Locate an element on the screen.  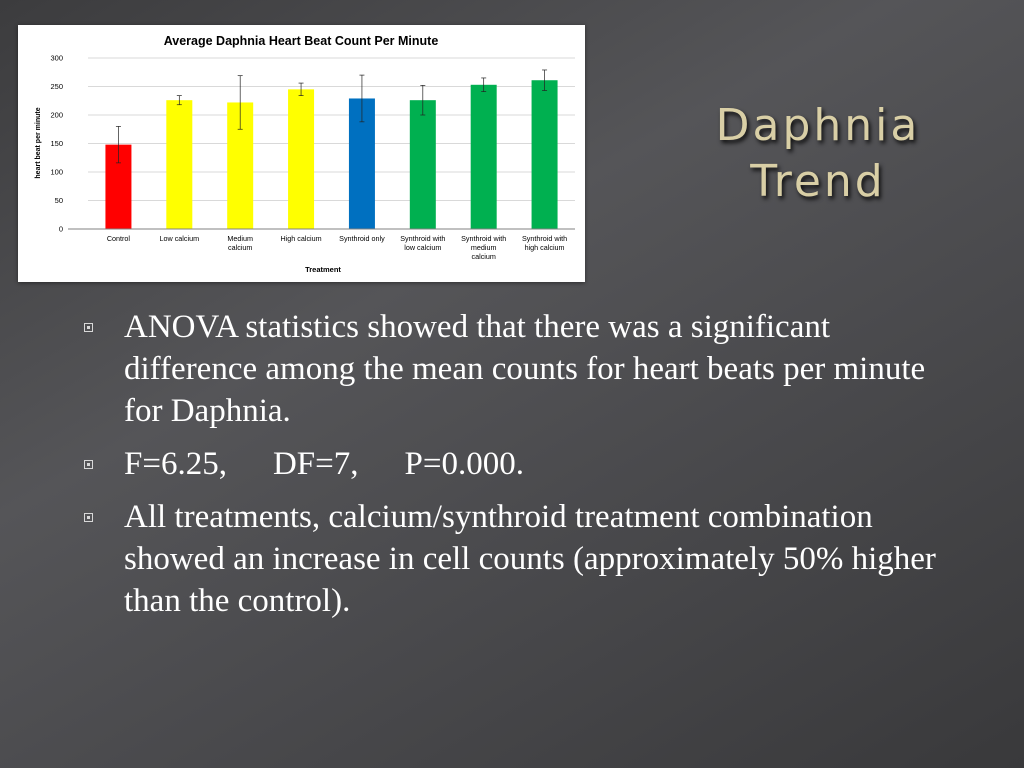
stat-p: P=0.000. is located at coordinates (464, 464).